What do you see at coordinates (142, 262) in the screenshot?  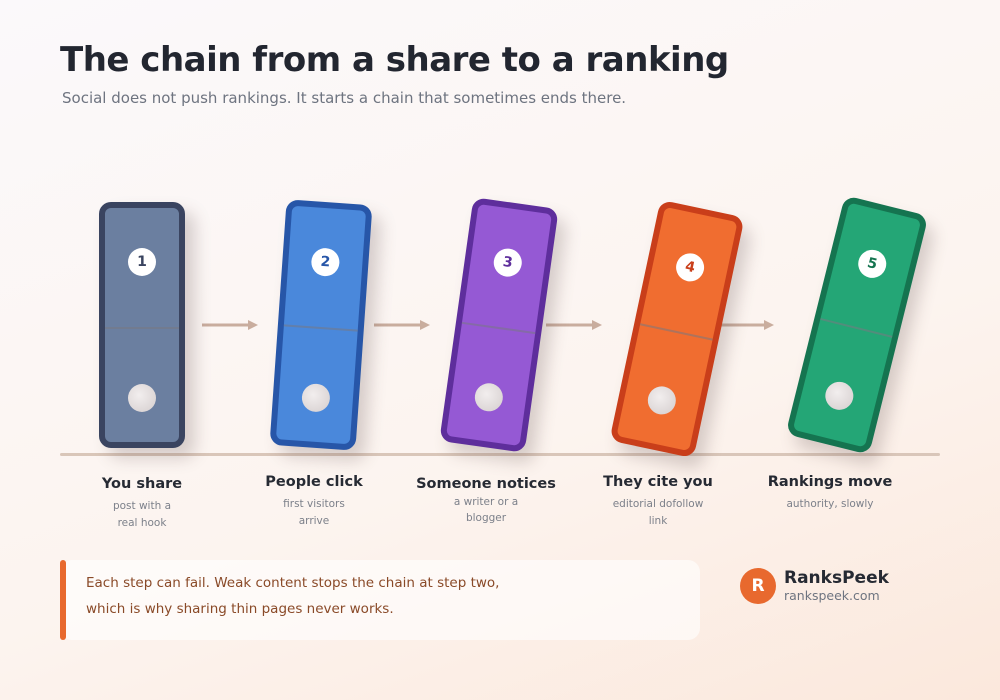 I see `step-number-badge: 1` at bounding box center [142, 262].